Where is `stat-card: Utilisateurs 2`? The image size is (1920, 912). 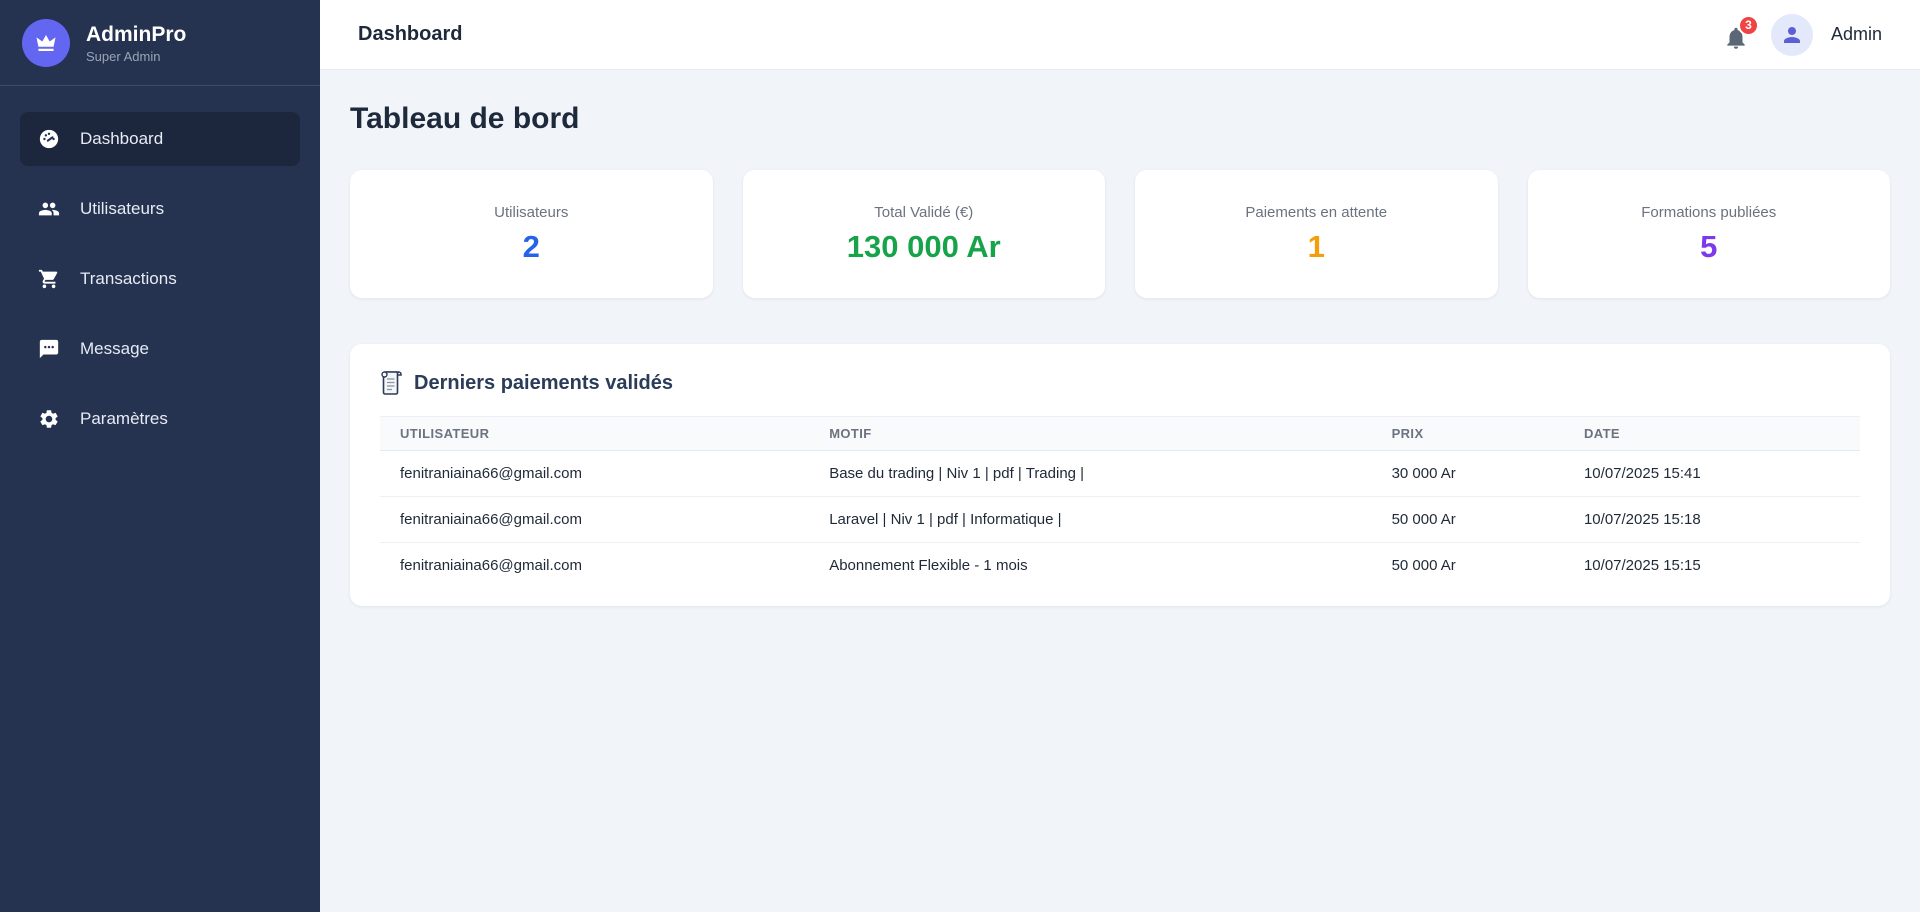 stat-card: Utilisateurs 2 is located at coordinates (531, 234).